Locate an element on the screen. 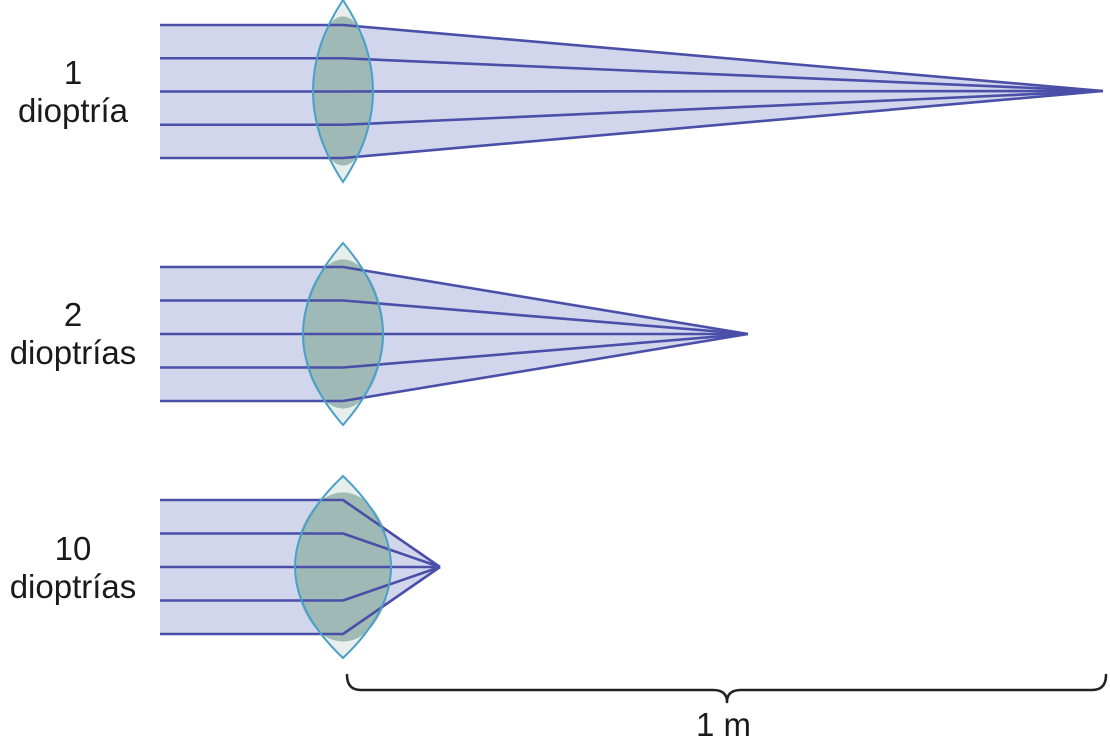  lens-system-10-diopters is located at coordinates (300, 567).